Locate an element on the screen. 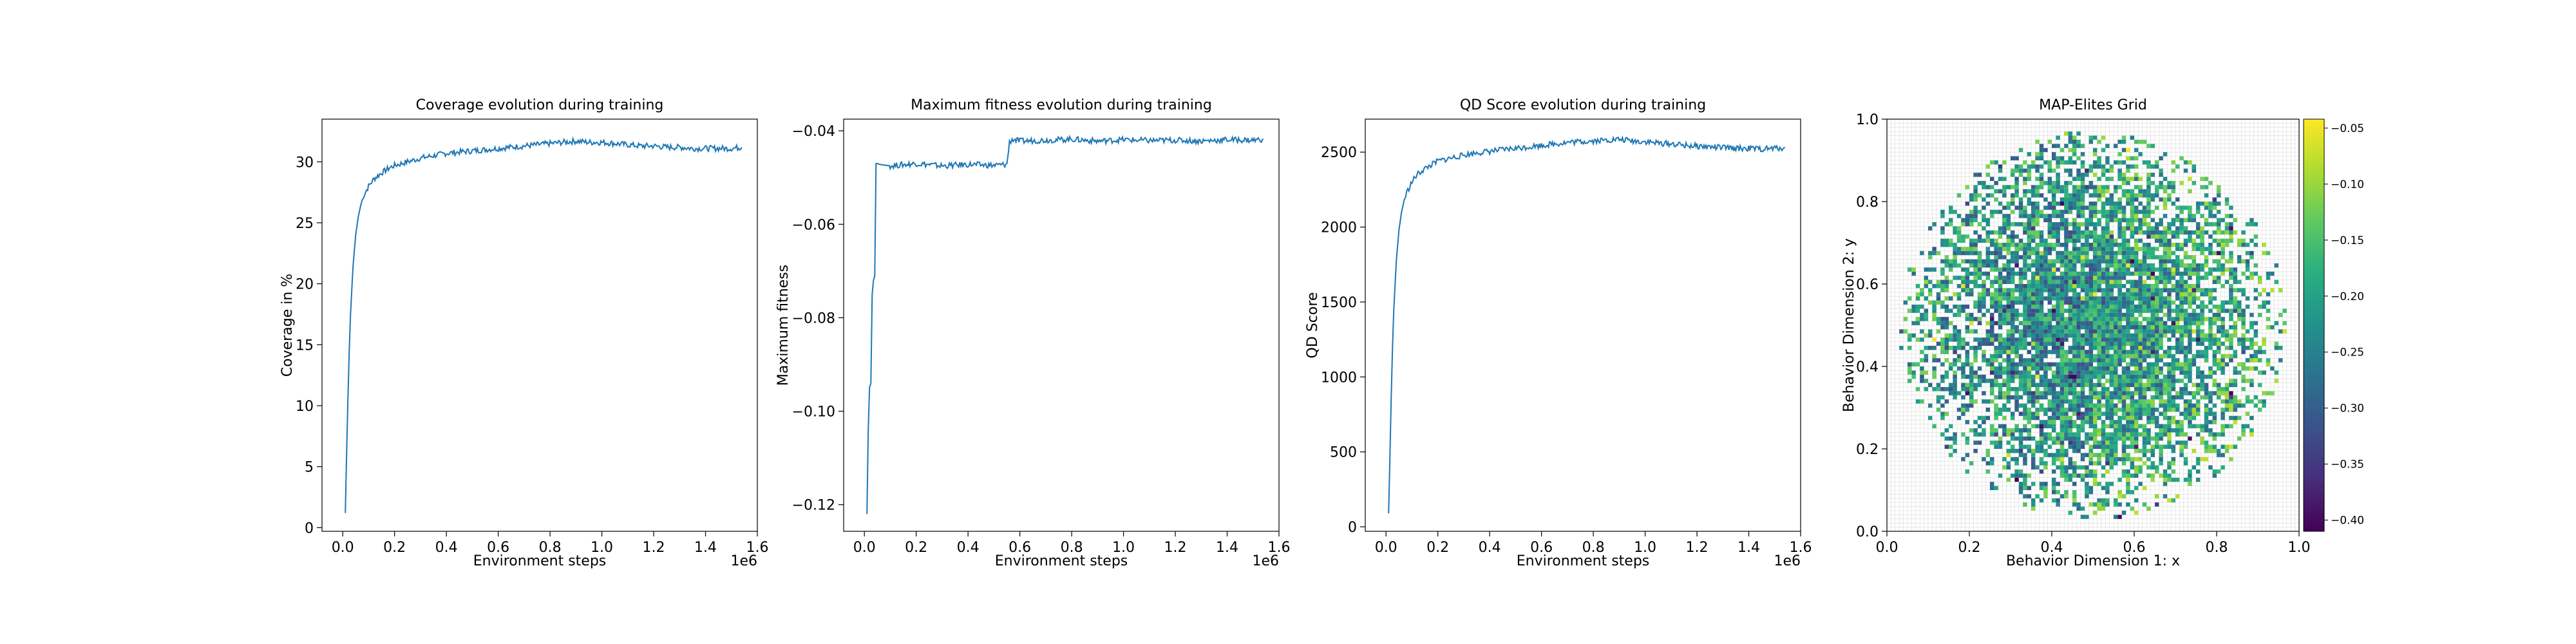 The height and width of the screenshot is (644, 2576). y-tick-label: −0.04 is located at coordinates (813, 132).